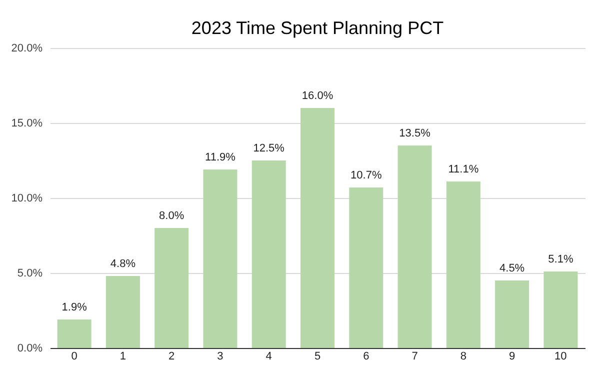  What do you see at coordinates (512, 356) in the screenshot?
I see `x-tick-label: 9` at bounding box center [512, 356].